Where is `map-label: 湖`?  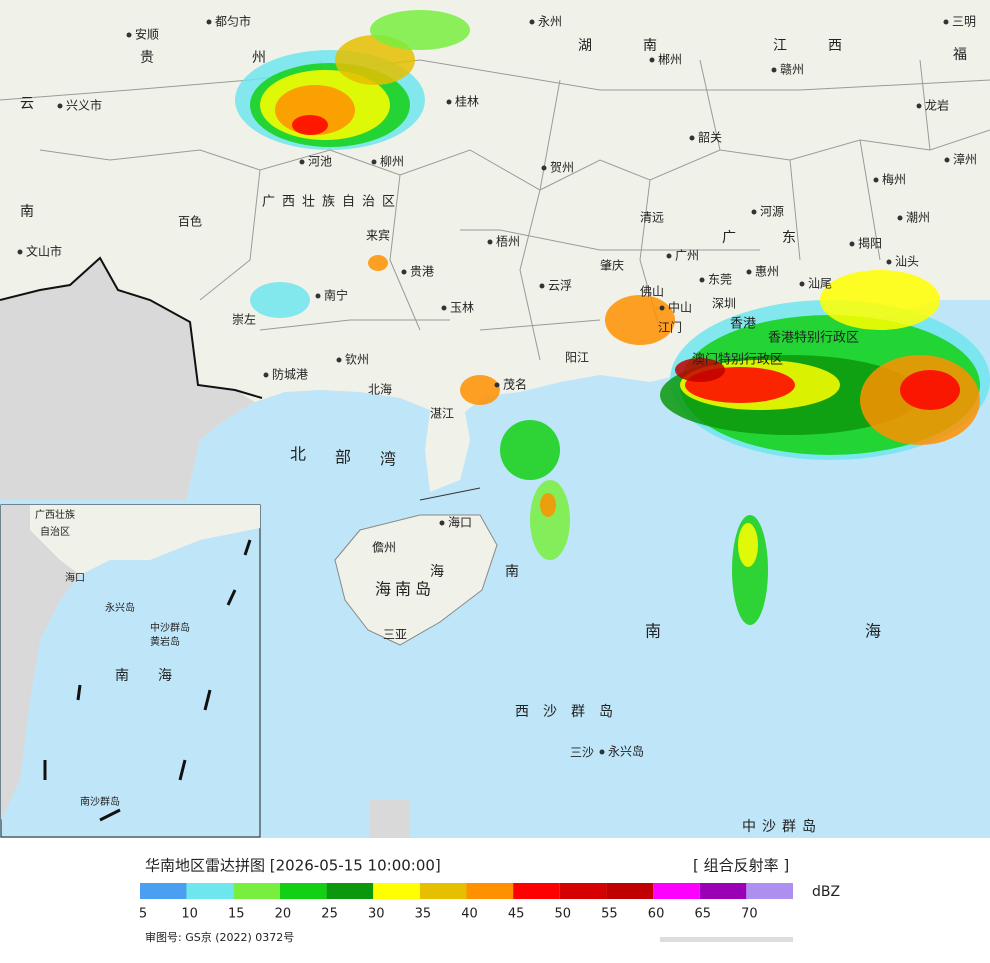
map-label: 湖 is located at coordinates (585, 46).